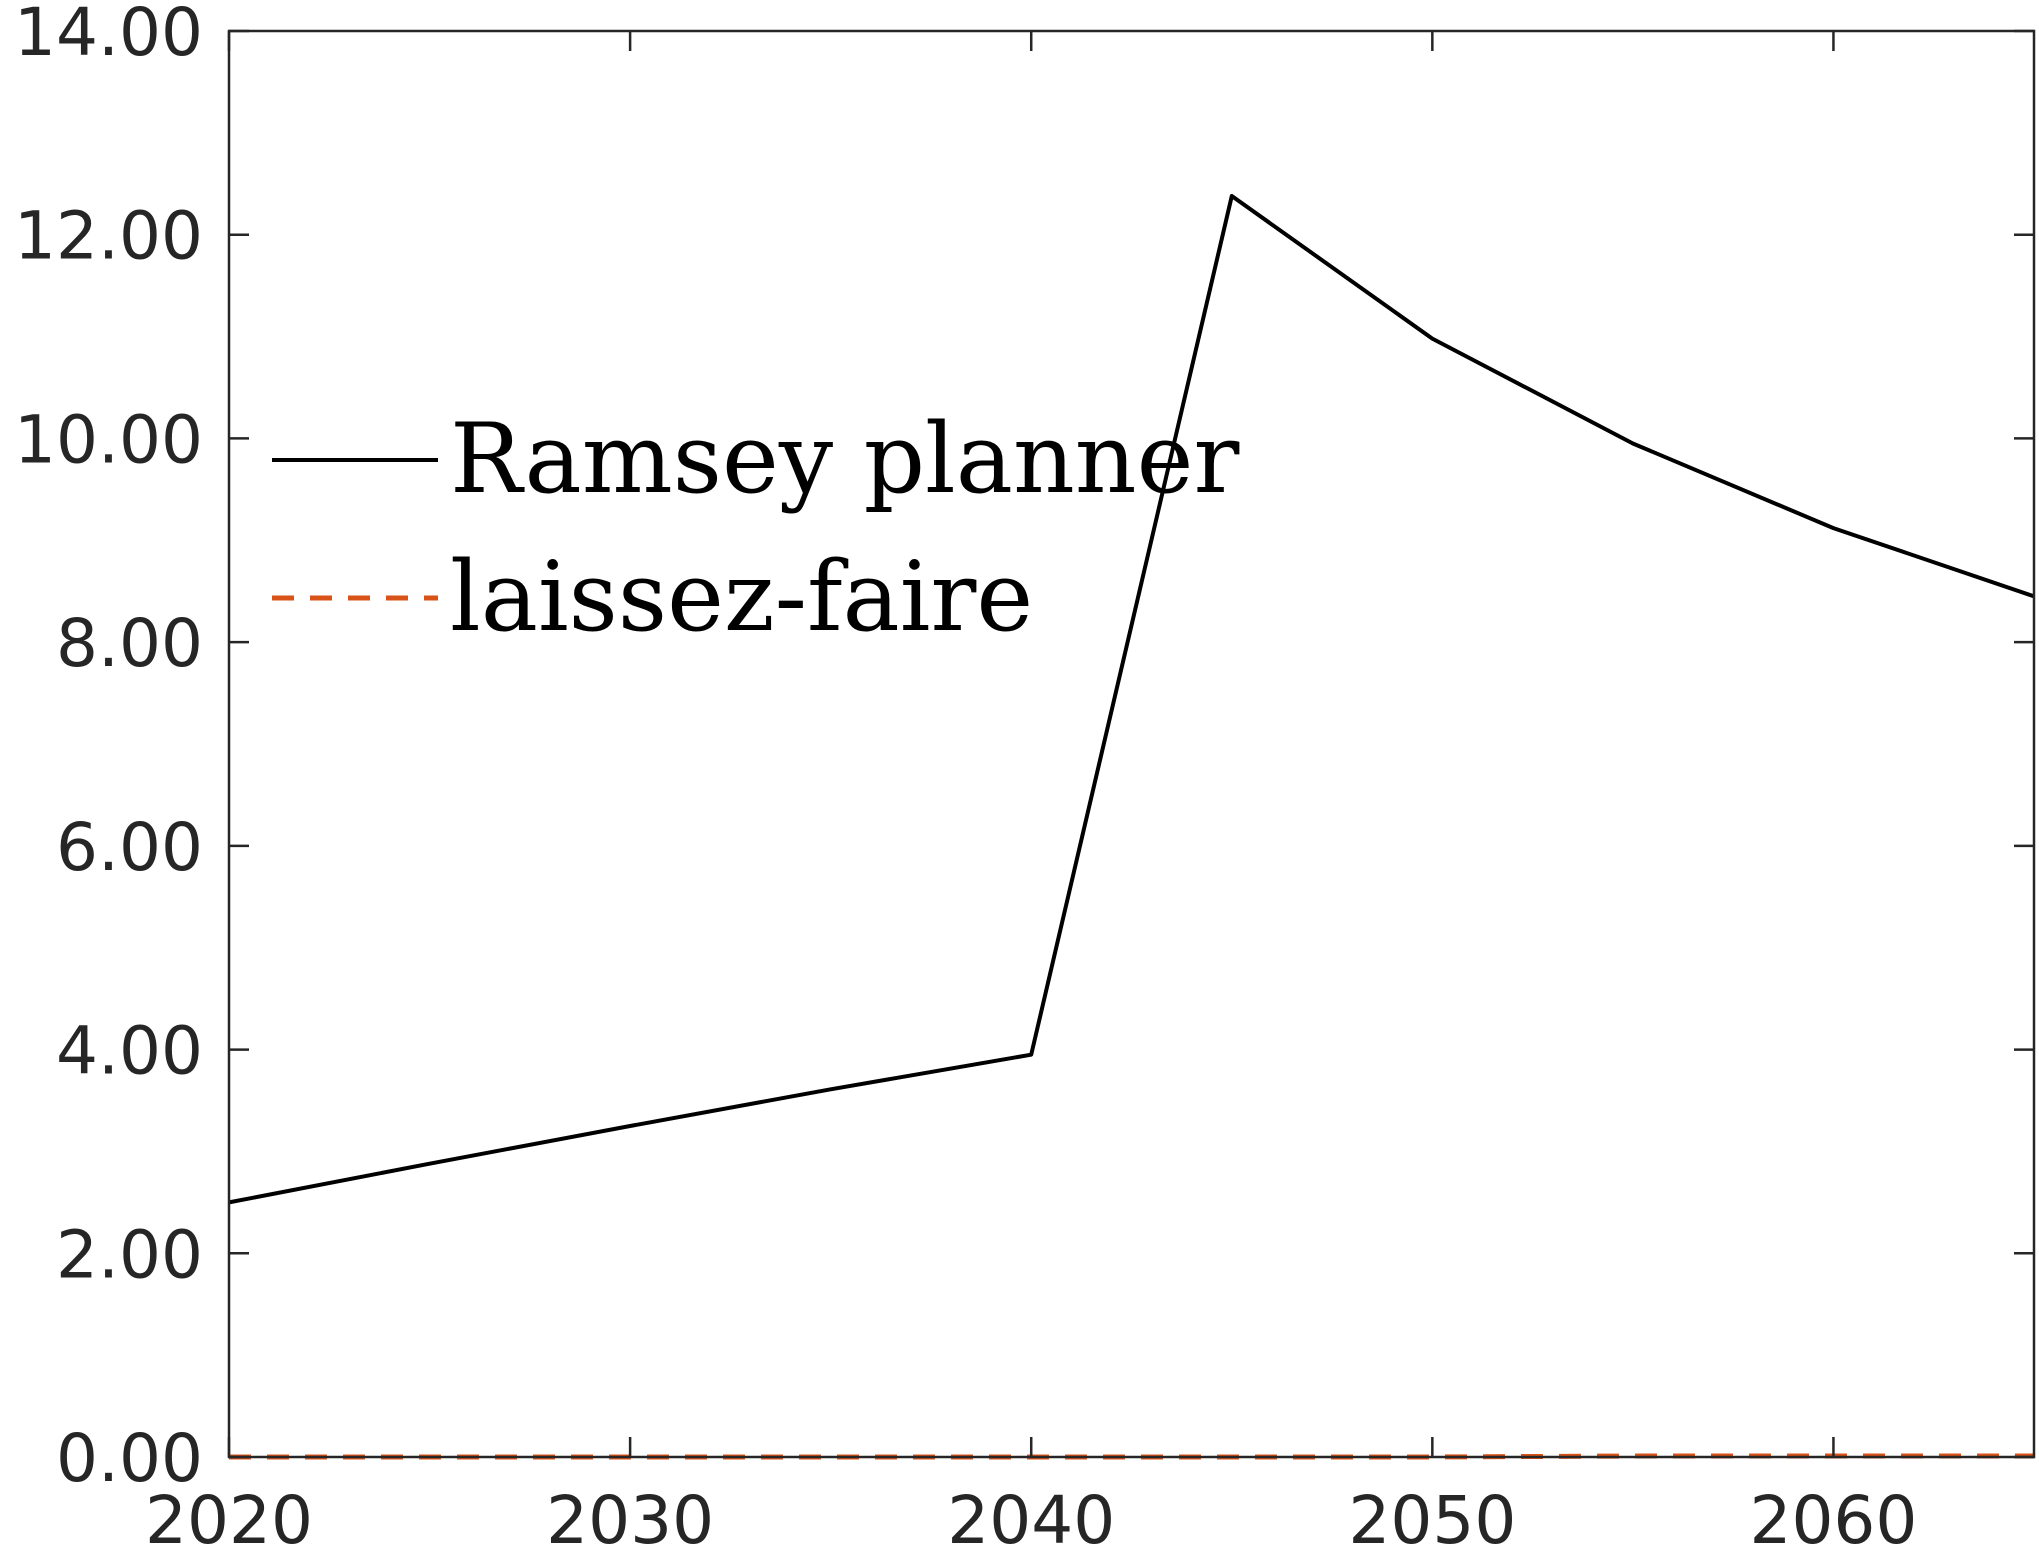  Describe the element at coordinates (844, 459) in the screenshot. I see `legend-label-ramsey-planner: Ramsey planner` at that location.